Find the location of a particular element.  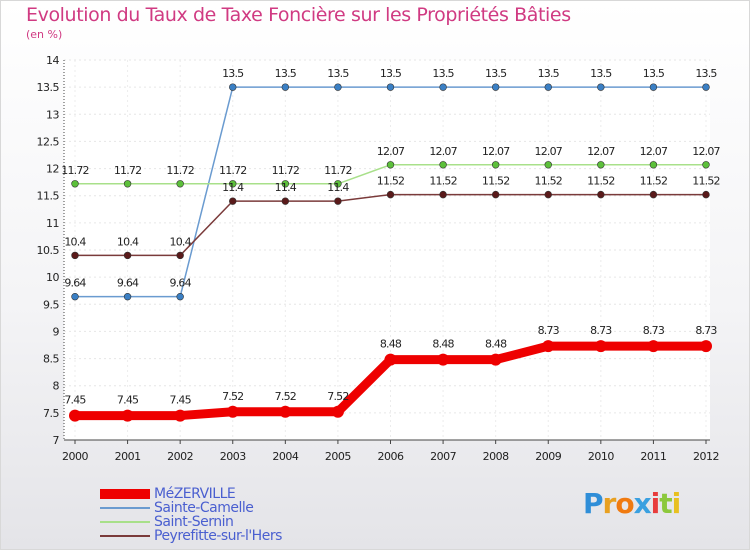

proxiti-logo: Proxiti is located at coordinates (632, 503).